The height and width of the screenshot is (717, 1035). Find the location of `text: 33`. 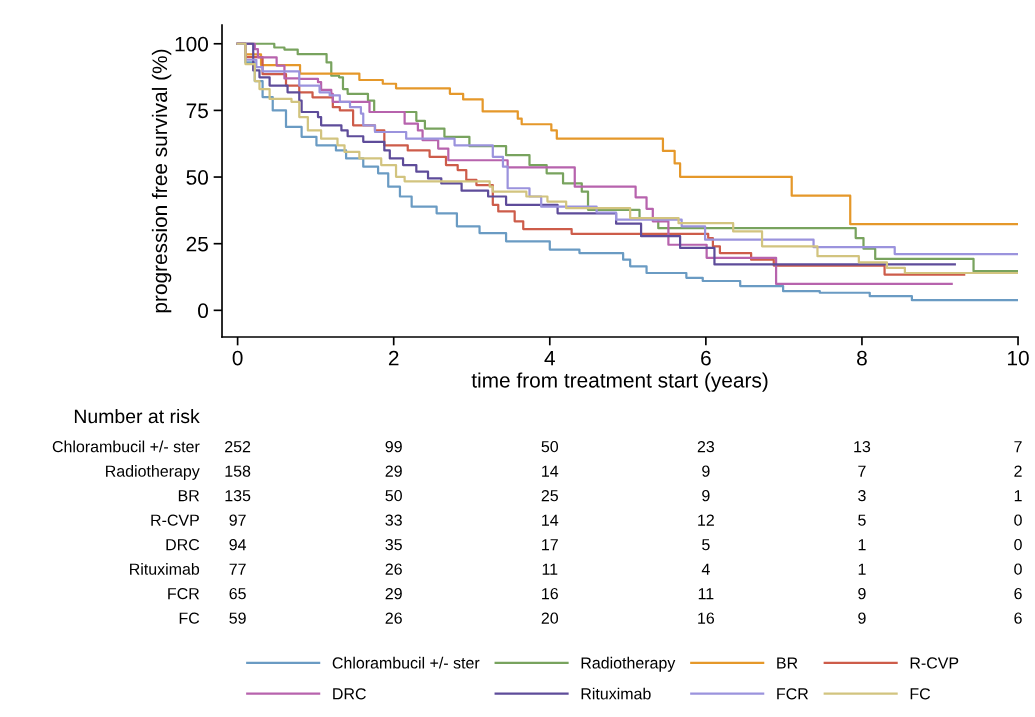

text: 33 is located at coordinates (393, 520).